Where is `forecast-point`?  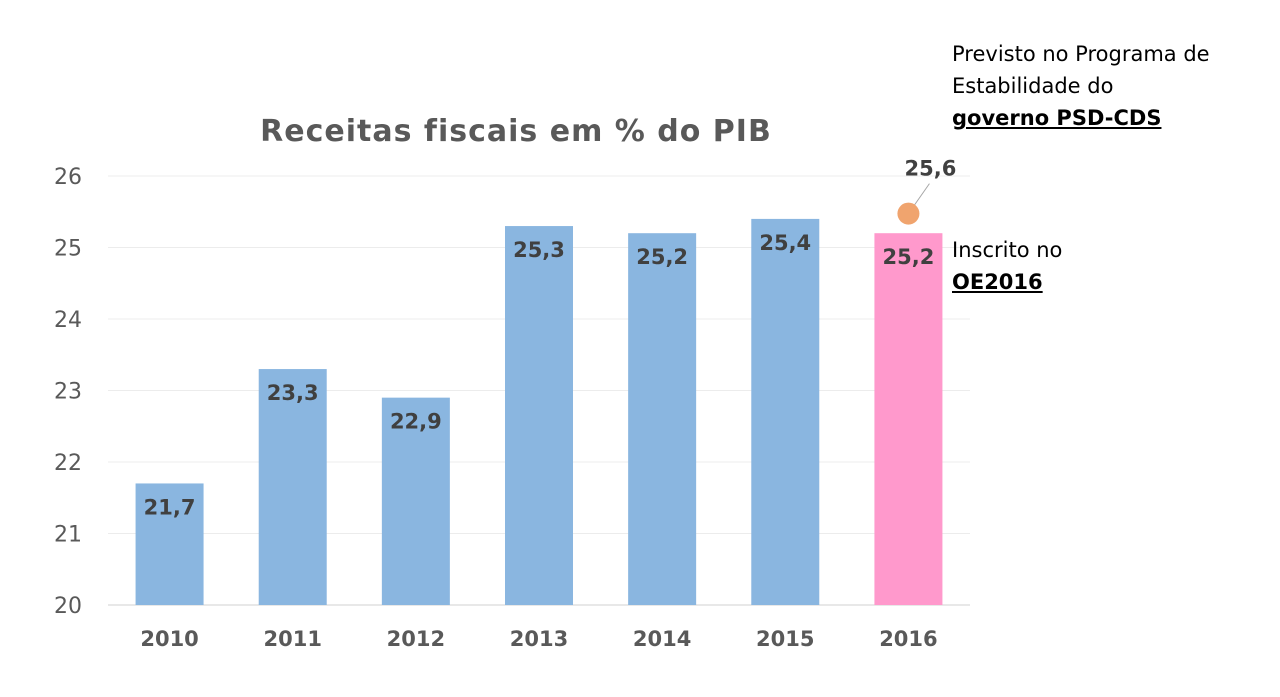 forecast-point is located at coordinates (908, 213).